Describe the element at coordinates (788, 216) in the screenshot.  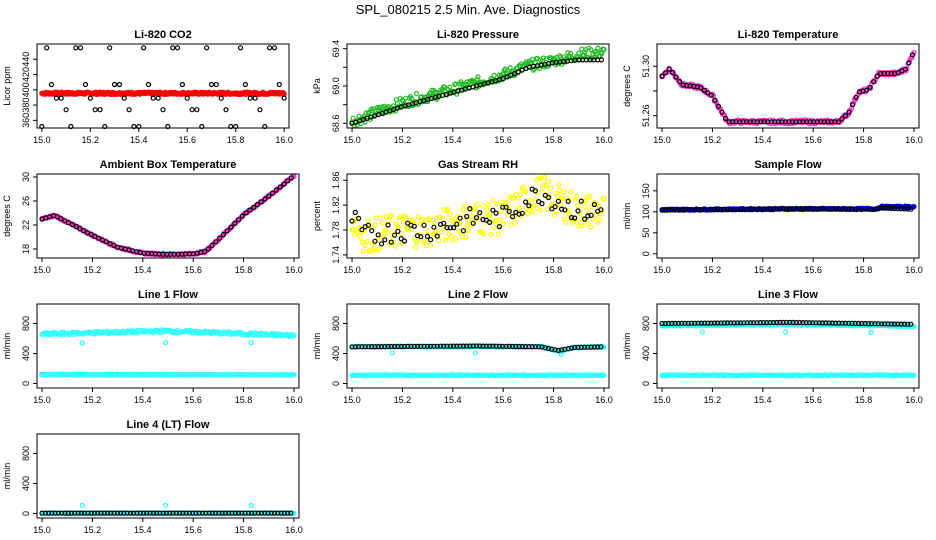
I see `plot-frame` at that location.